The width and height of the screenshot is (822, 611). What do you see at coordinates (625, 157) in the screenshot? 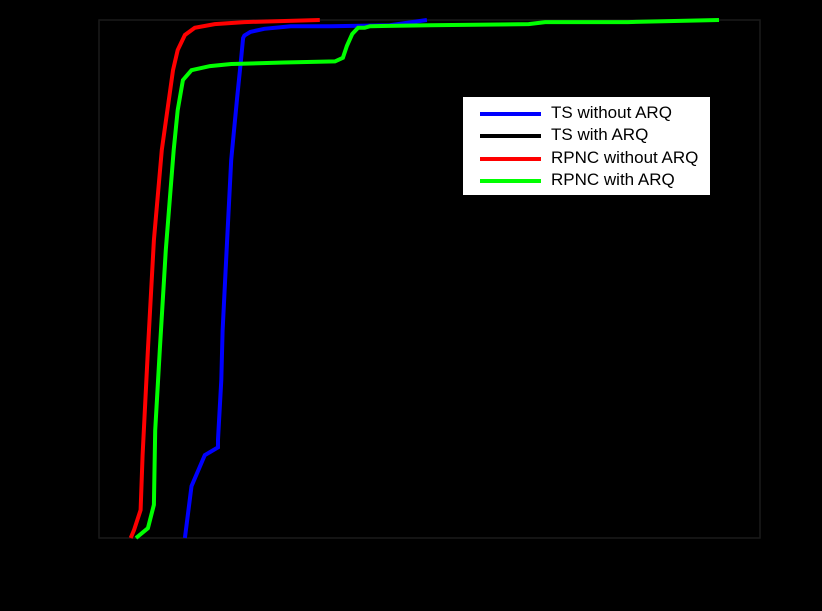
I see `legend-label: RPNC without ARQ` at bounding box center [625, 157].